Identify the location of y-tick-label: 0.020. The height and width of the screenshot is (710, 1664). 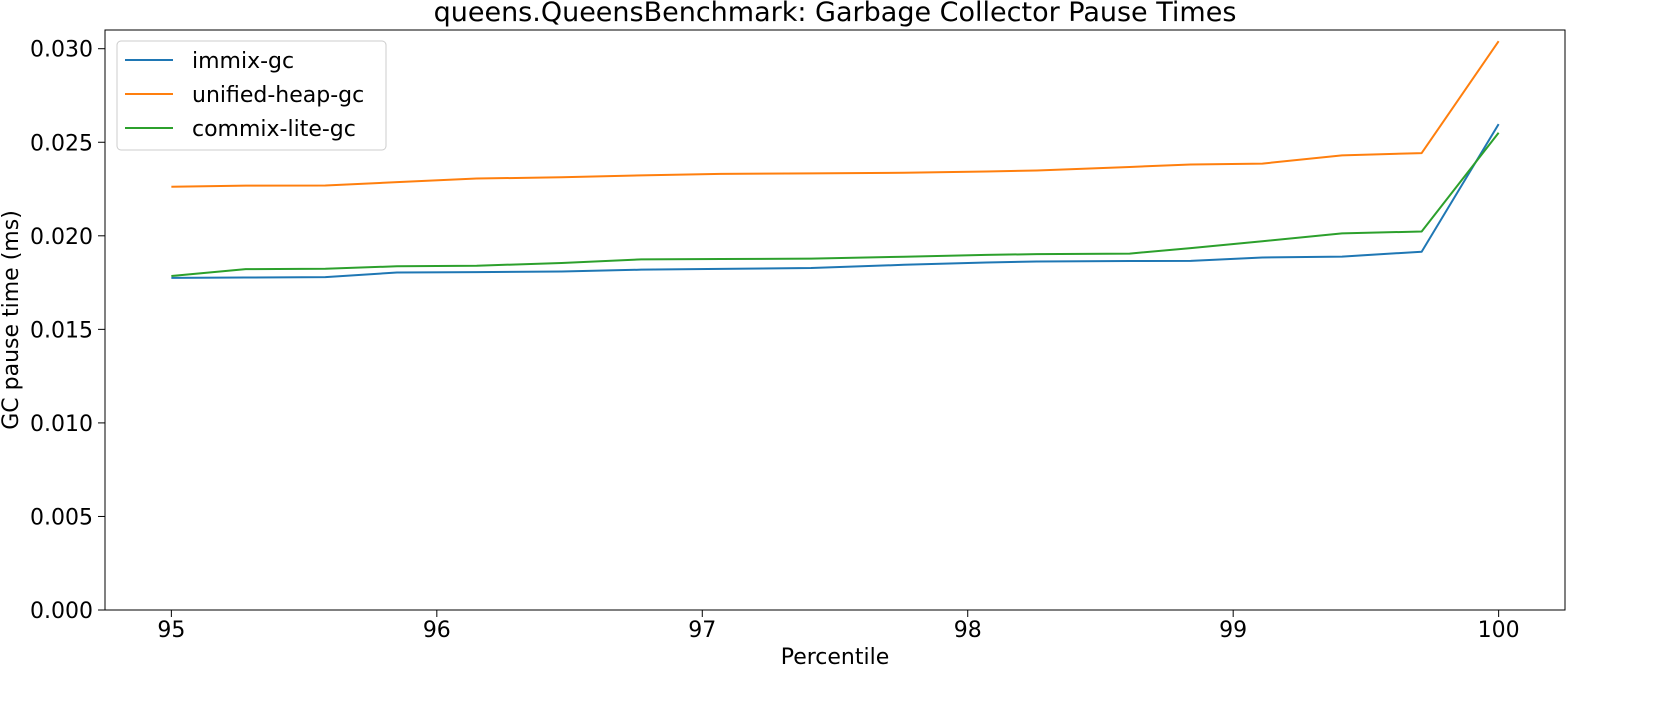
(61, 237).